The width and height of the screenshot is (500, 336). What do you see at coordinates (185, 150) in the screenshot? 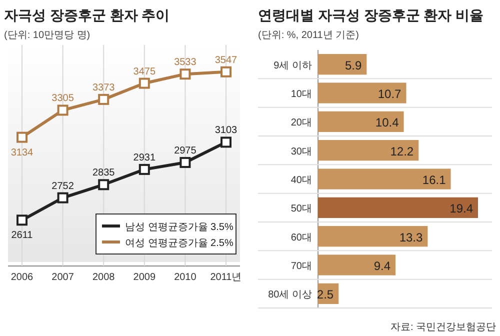
I see `data-label: 2975` at bounding box center [185, 150].